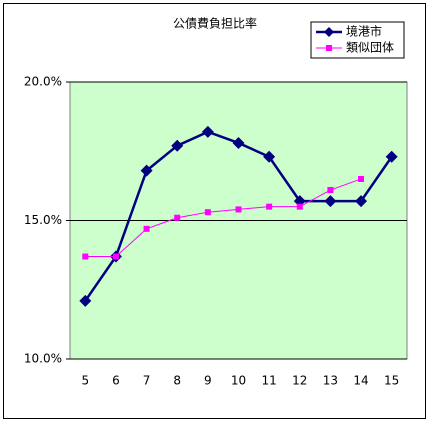 The width and height of the screenshot is (430, 423). What do you see at coordinates (360, 381) in the screenshot?
I see `x-tick-label: 14` at bounding box center [360, 381].